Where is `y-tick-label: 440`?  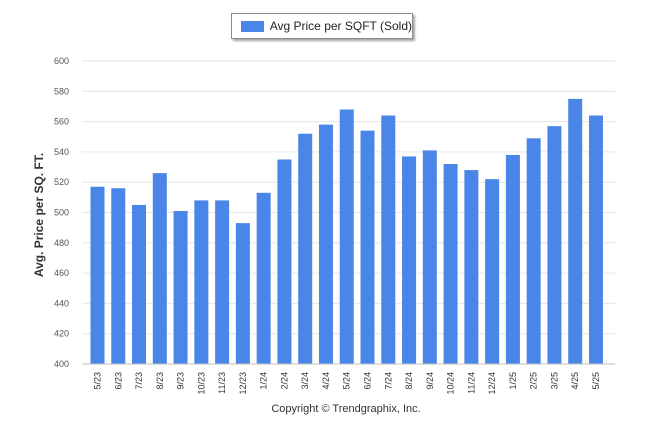 y-tick-label: 440 is located at coordinates (61, 303).